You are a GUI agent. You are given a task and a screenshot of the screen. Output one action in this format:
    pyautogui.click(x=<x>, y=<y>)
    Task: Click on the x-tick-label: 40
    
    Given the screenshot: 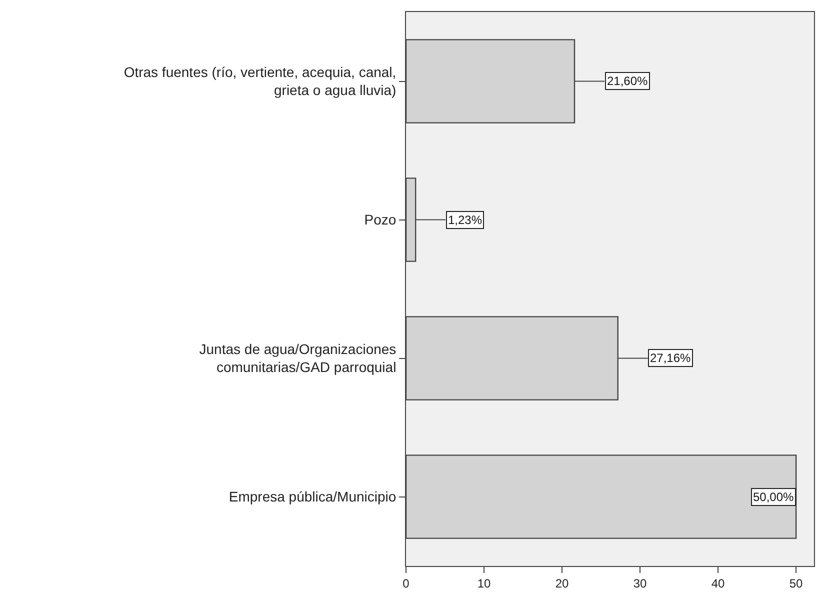 What is the action you would take?
    pyautogui.click(x=718, y=583)
    